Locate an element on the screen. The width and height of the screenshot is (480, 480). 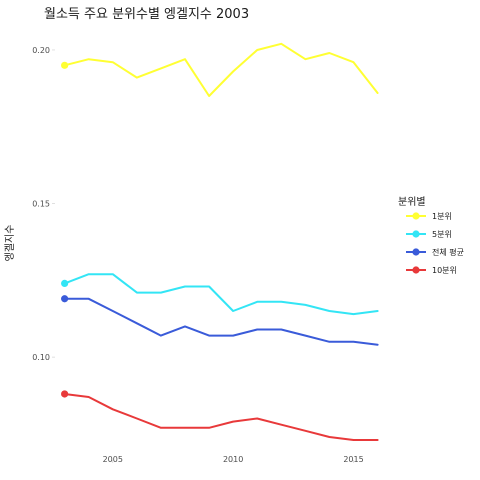
x-axis: 2005 2010 2015 is located at coordinates (233, 459).